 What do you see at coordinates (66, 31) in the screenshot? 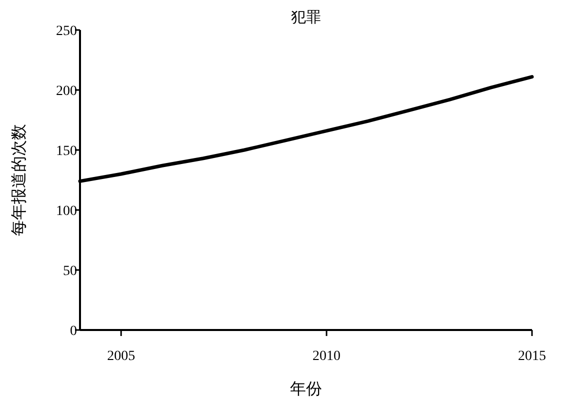
I see `y-tick-label: 250` at bounding box center [66, 31].